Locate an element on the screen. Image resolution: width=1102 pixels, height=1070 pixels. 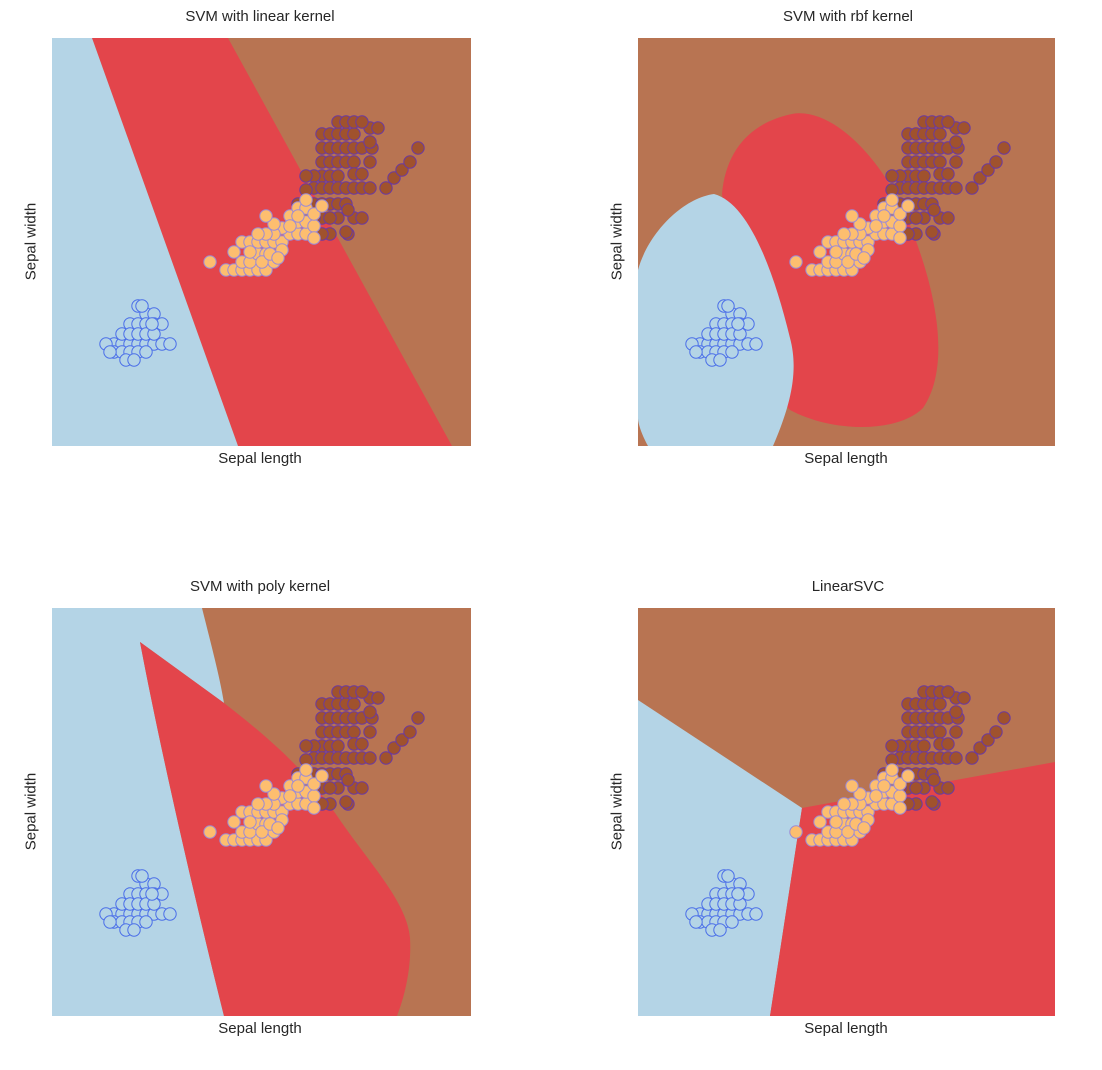
chart-title: SVM with linear kernel is located at coordinates (260, 16).